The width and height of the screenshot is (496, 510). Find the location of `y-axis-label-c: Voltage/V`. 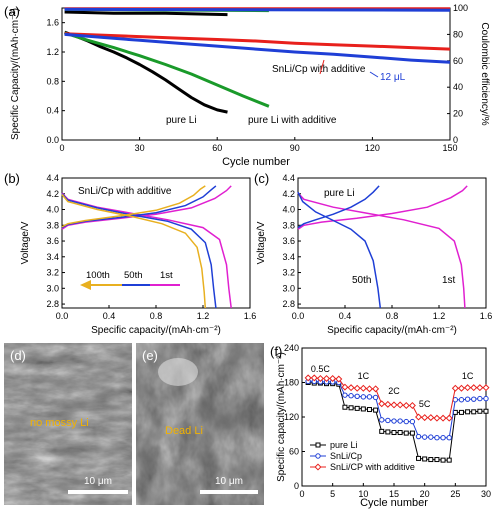

y-axis-label-c: Voltage/V is located at coordinates (261, 242).